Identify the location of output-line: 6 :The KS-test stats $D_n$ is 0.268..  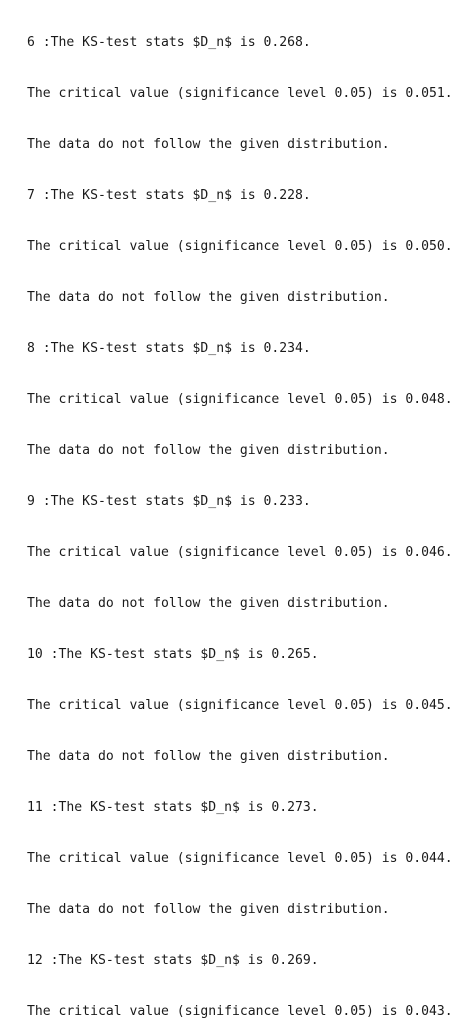
(169, 42).